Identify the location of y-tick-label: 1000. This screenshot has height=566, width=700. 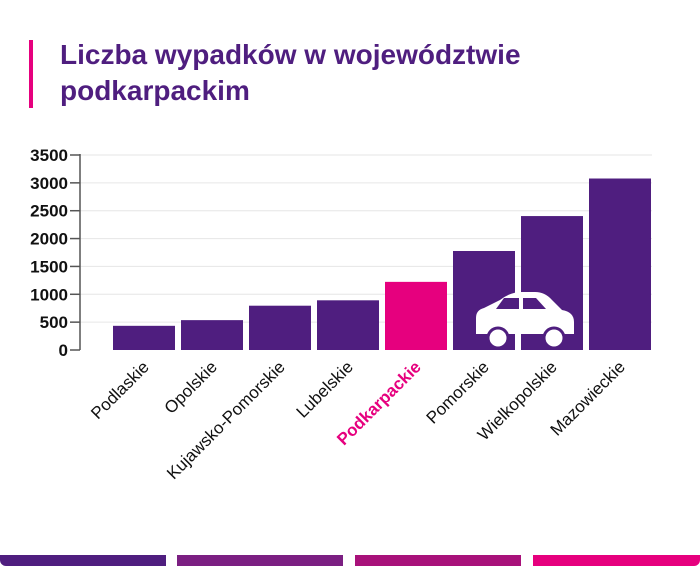
(49, 294).